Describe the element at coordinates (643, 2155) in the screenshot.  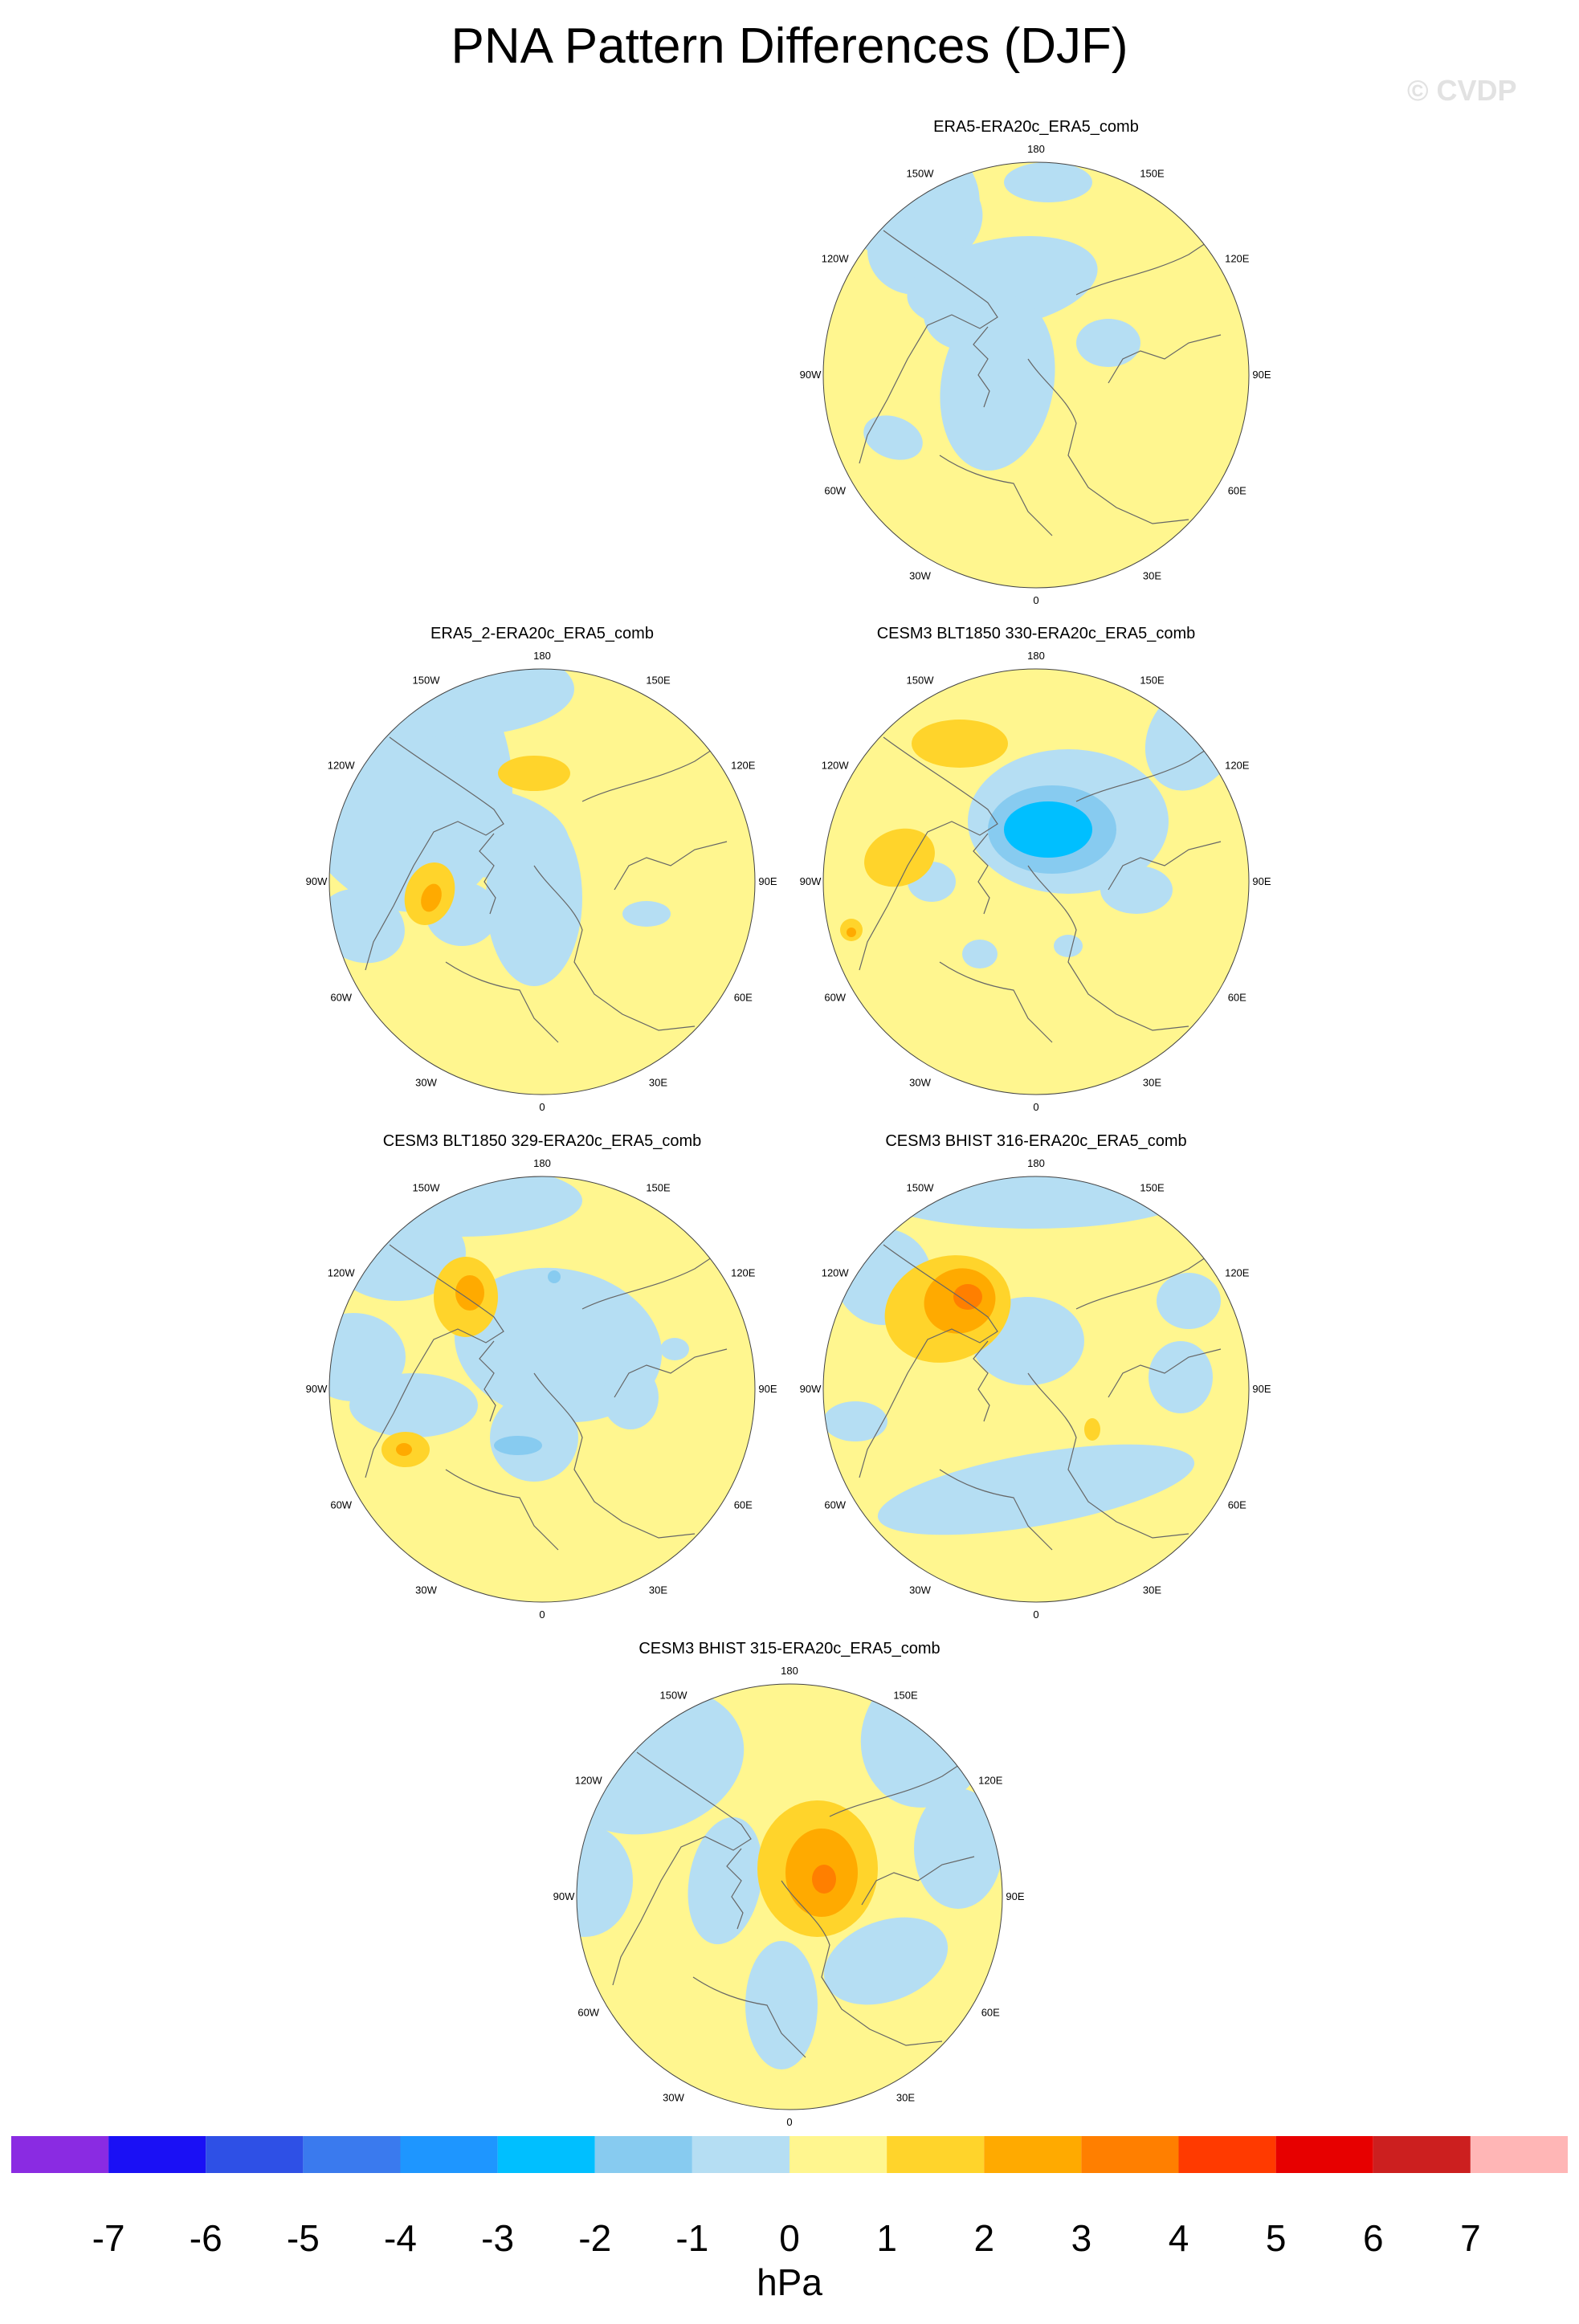
I see `colorbar-bin-neg1` at that location.